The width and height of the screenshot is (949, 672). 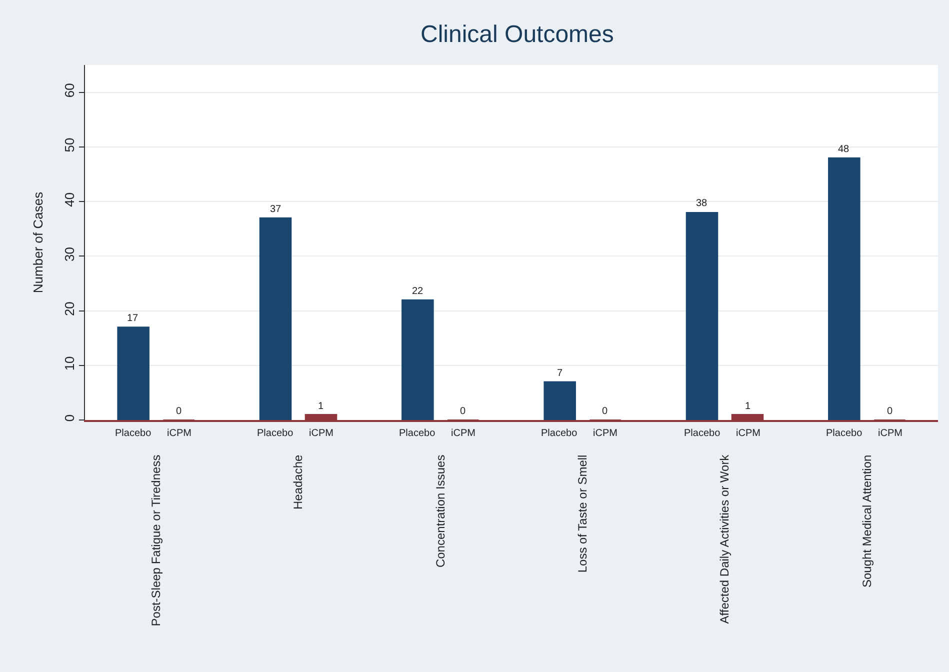 What do you see at coordinates (418, 291) in the screenshot?
I see `data-label: 22` at bounding box center [418, 291].